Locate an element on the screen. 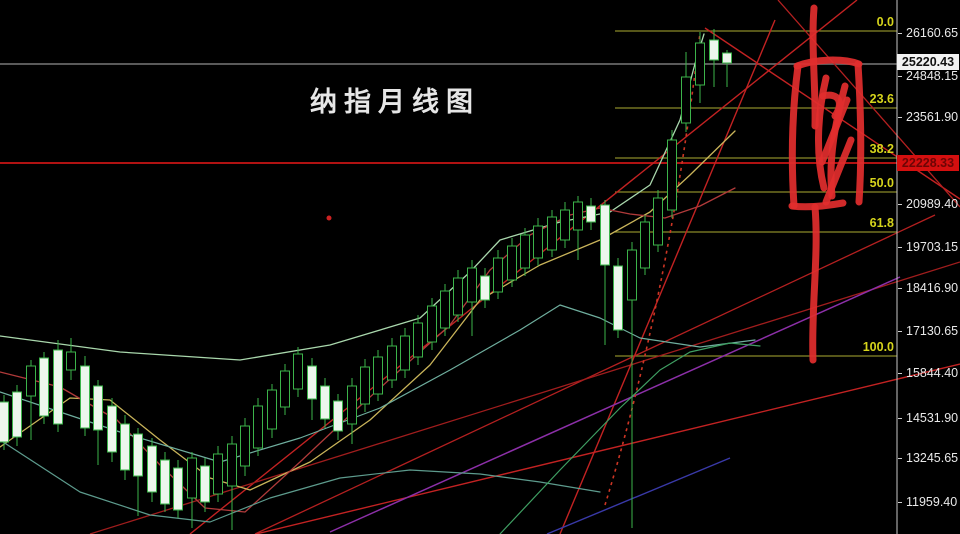 The width and height of the screenshot is (960, 534). trendline-red-down-upper is located at coordinates (868, 104).